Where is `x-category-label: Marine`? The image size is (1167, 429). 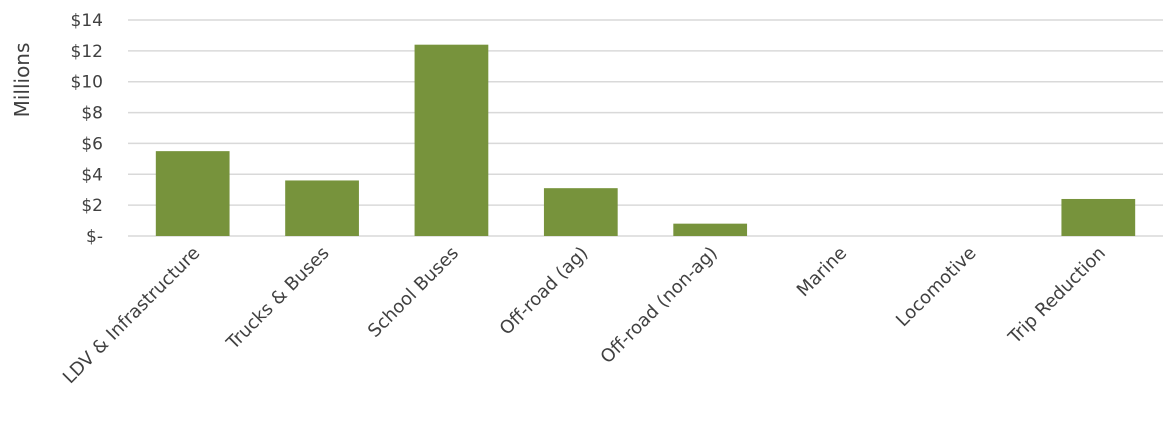 x-category-label: Marine is located at coordinates (822, 272).